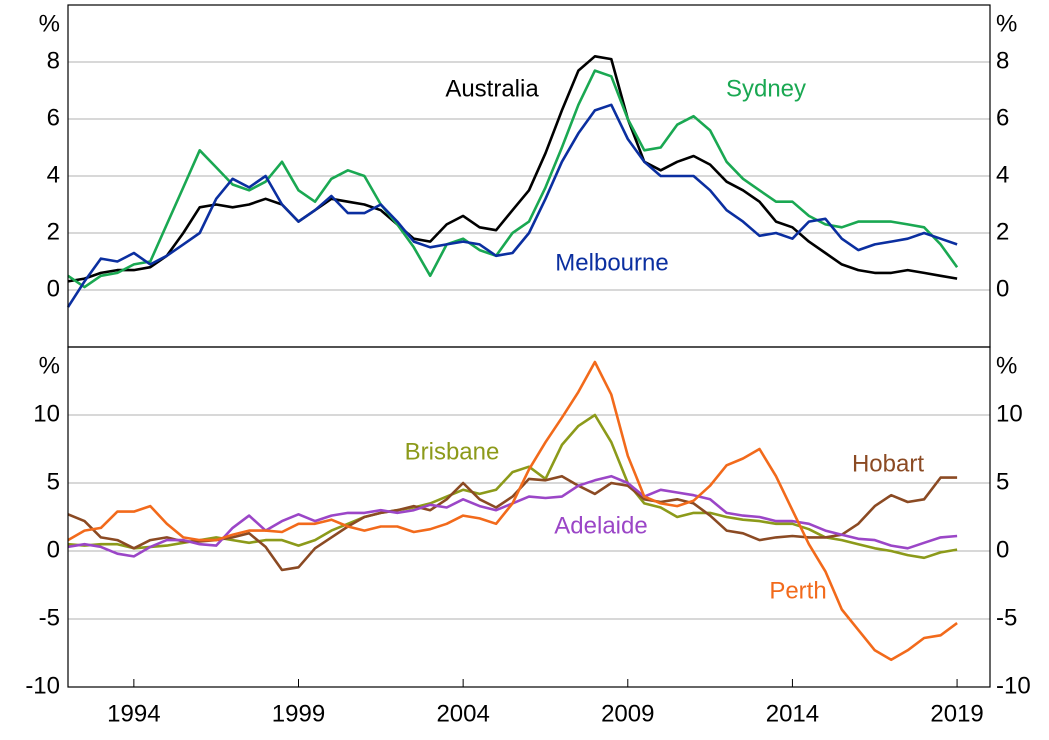 The height and width of the screenshot is (740, 1049). What do you see at coordinates (792, 713) in the screenshot?
I see `x-tick-label: 2014` at bounding box center [792, 713].